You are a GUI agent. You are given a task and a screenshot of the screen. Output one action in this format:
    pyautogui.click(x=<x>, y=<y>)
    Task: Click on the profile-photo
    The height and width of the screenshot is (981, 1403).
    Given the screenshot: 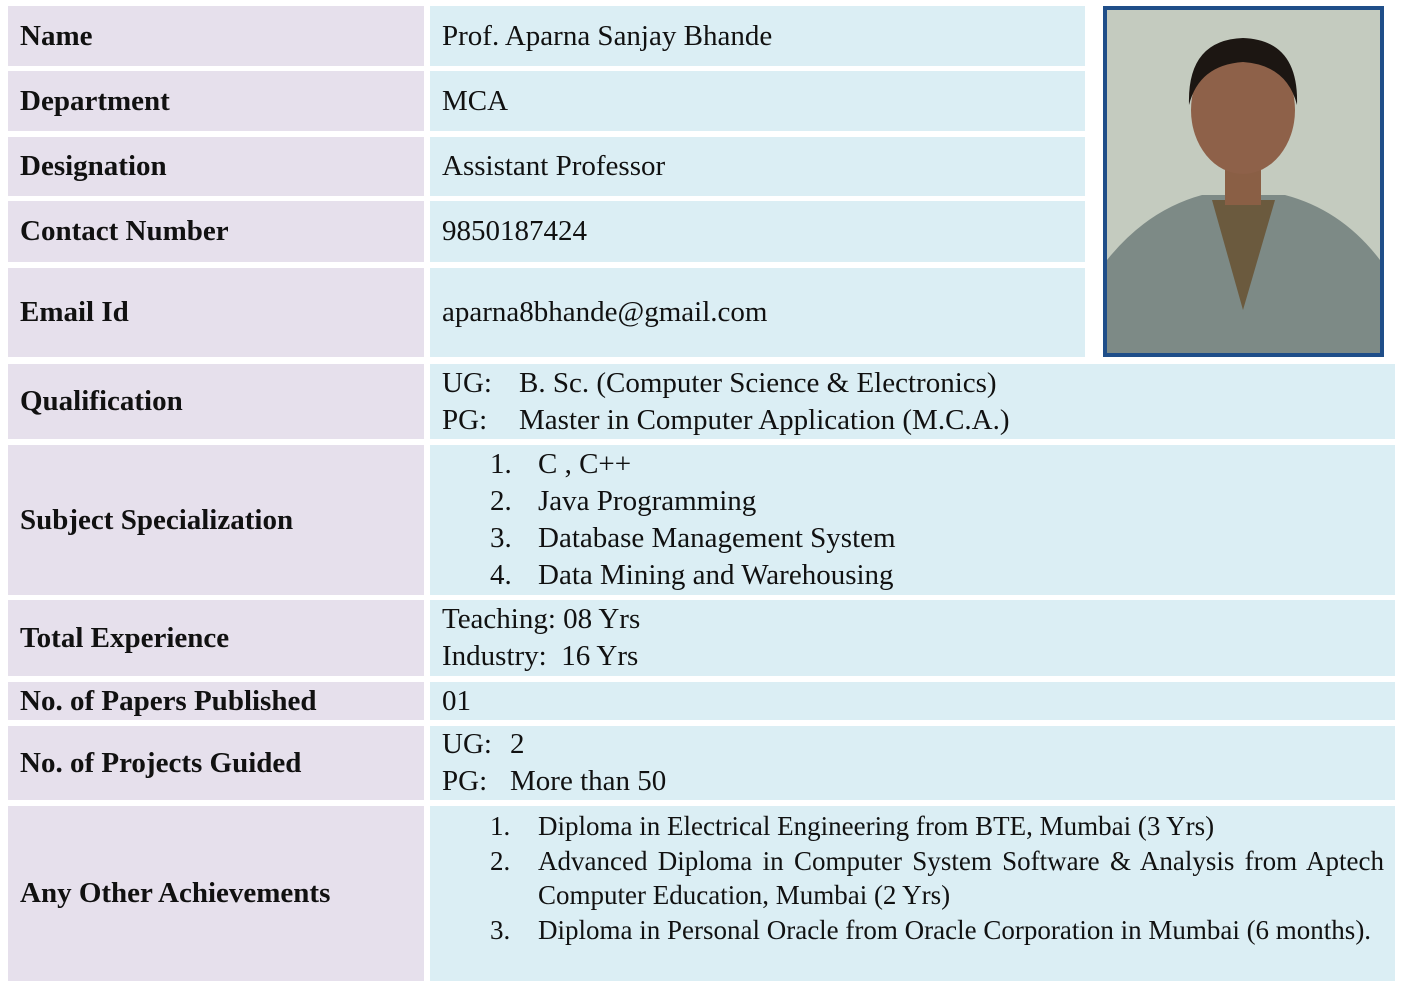 What is the action you would take?
    pyautogui.click(x=1243, y=181)
    